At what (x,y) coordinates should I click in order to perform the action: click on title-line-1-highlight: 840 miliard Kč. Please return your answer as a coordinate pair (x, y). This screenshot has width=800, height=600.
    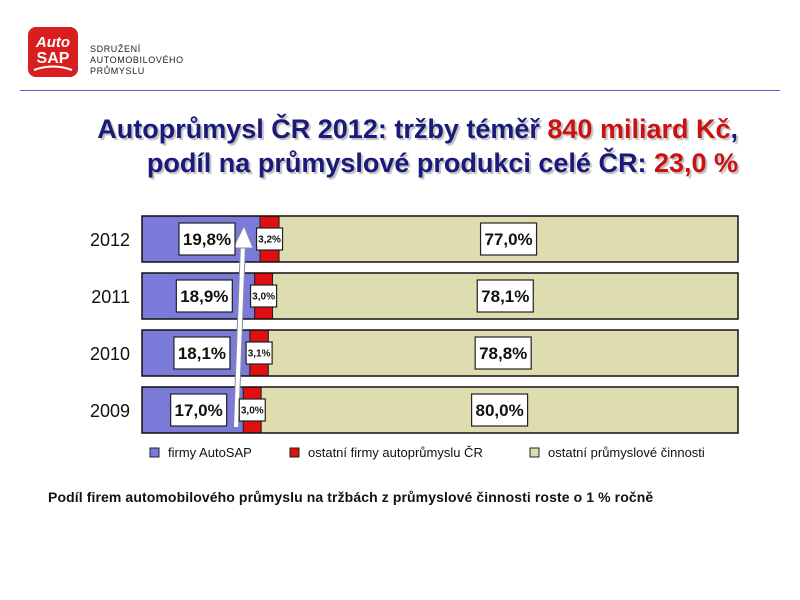
    Looking at the image, I should click on (639, 129).